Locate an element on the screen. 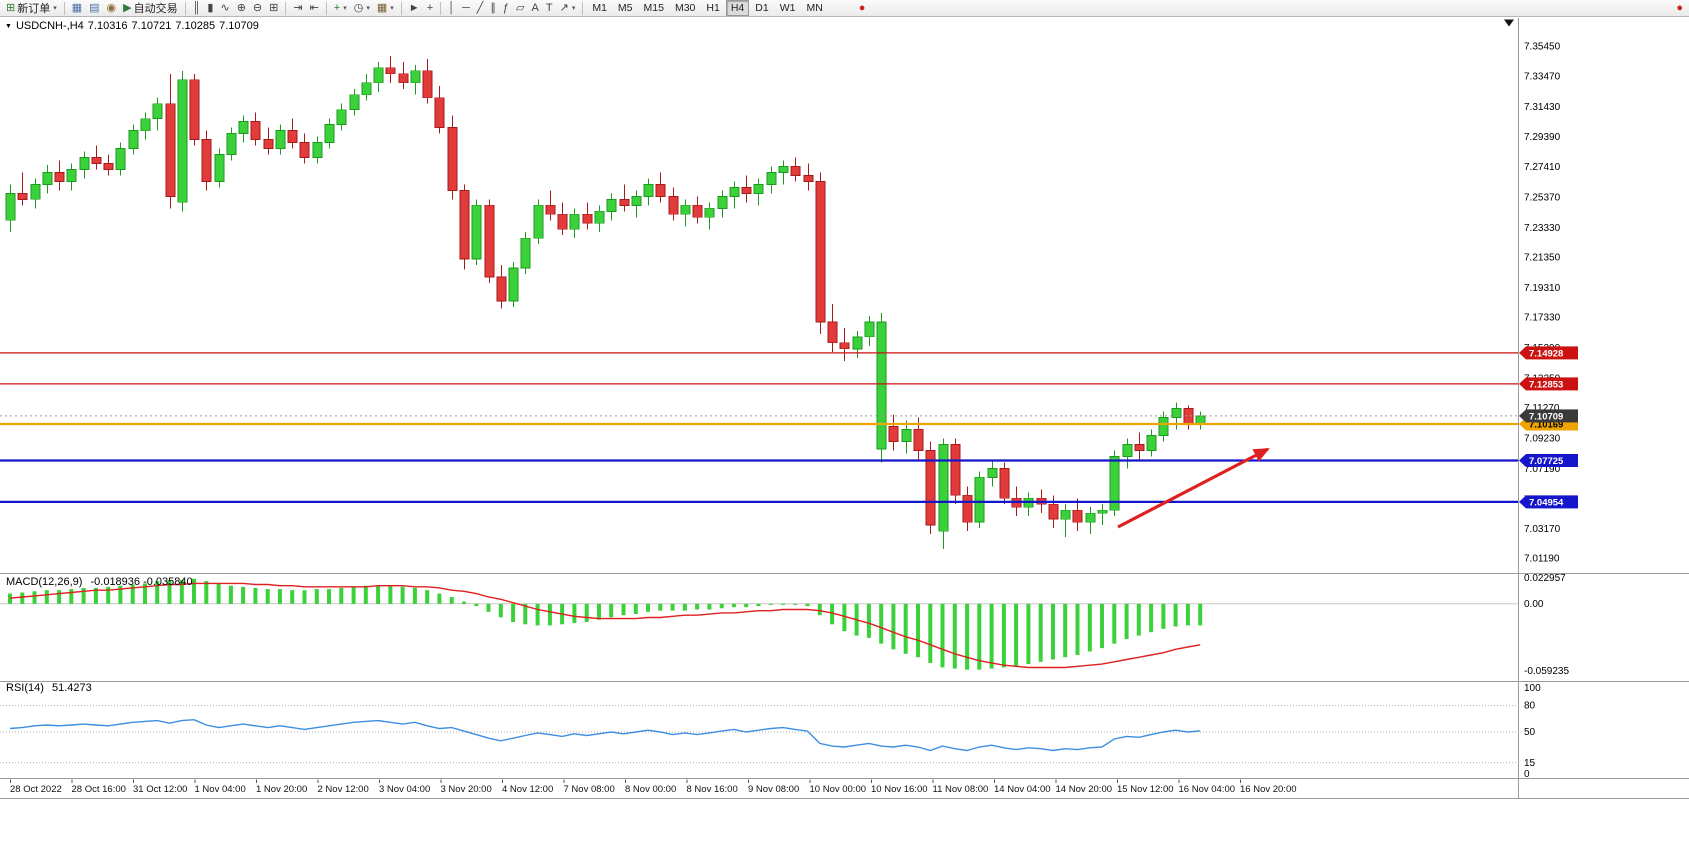 The width and height of the screenshot is (1689, 860). symbol-collapse-icon: ▼ is located at coordinates (8, 26).